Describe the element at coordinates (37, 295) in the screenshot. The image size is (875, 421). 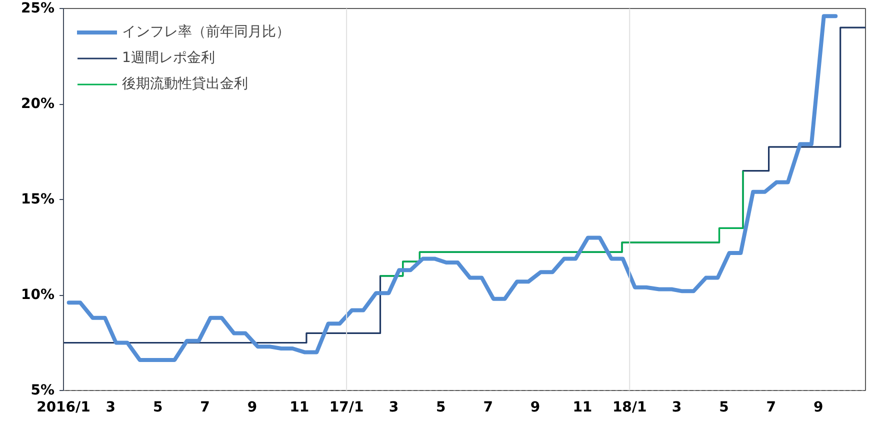
I see `y-tick-label: 10%` at that location.